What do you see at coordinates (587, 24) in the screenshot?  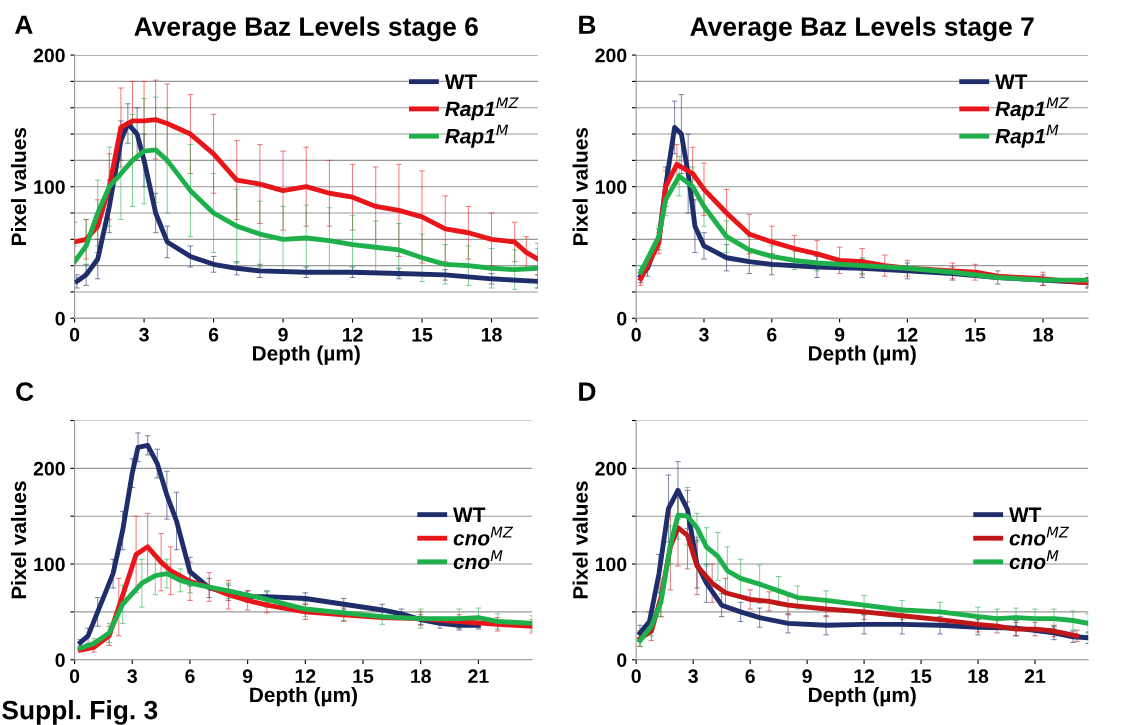 I see `text: B` at bounding box center [587, 24].